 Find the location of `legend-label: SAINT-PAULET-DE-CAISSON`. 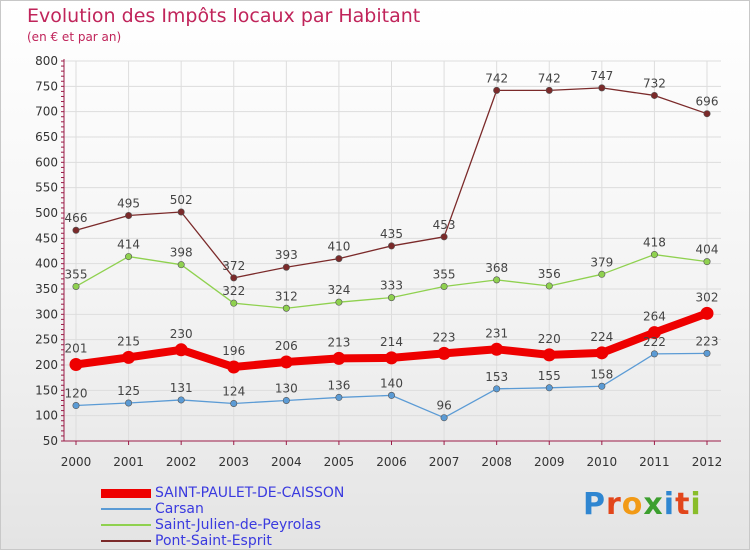

legend-label: SAINT-PAULET-DE-CAISSON is located at coordinates (250, 493).